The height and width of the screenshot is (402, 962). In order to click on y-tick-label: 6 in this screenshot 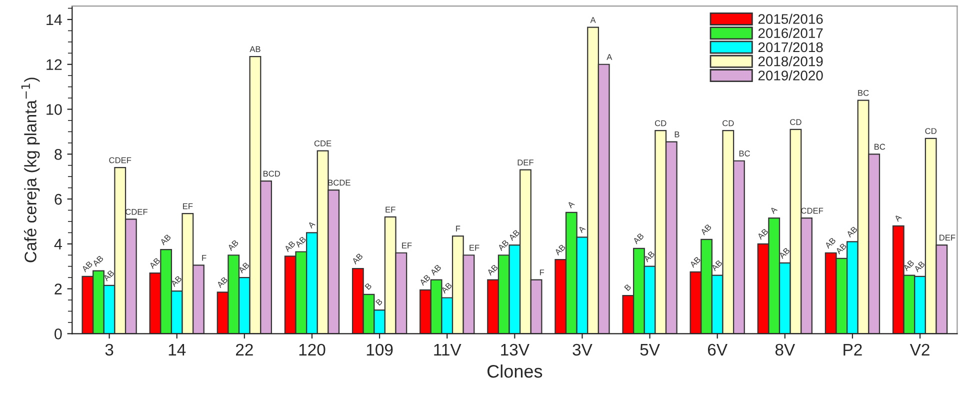, I will do `click(58, 199)`.